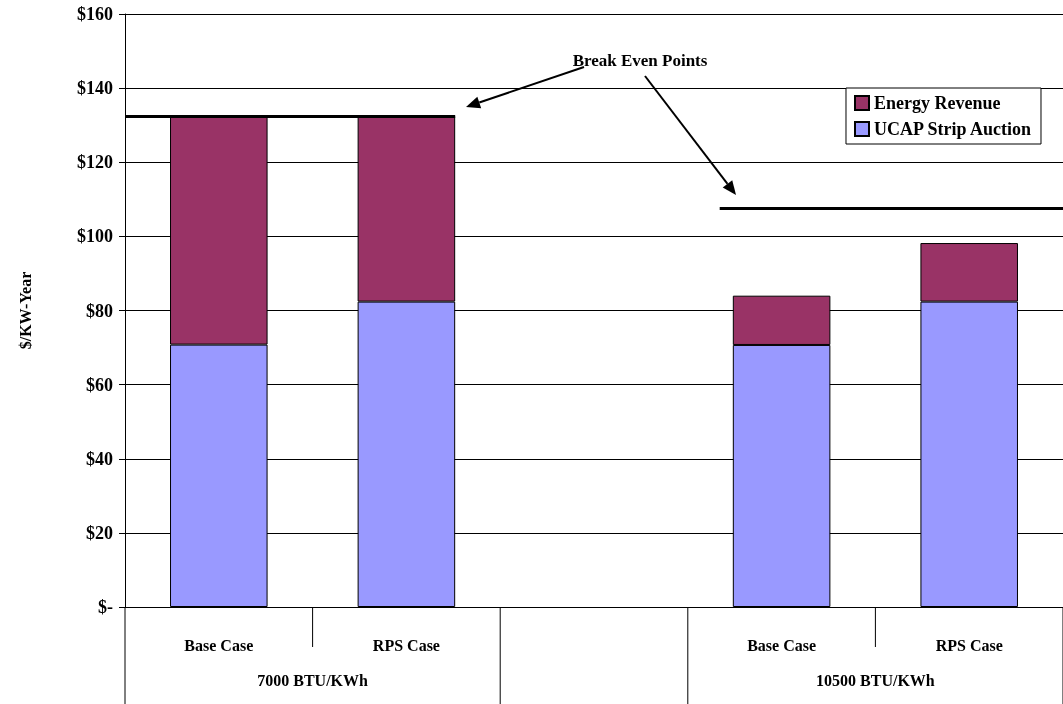 The width and height of the screenshot is (1063, 704). What do you see at coordinates (95, 162) in the screenshot?
I see `y-tick-label: $120` at bounding box center [95, 162].